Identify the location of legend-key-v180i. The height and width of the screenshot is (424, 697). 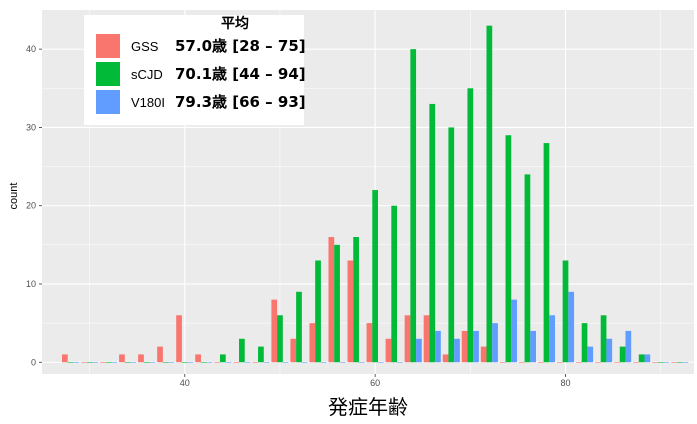
(108, 102).